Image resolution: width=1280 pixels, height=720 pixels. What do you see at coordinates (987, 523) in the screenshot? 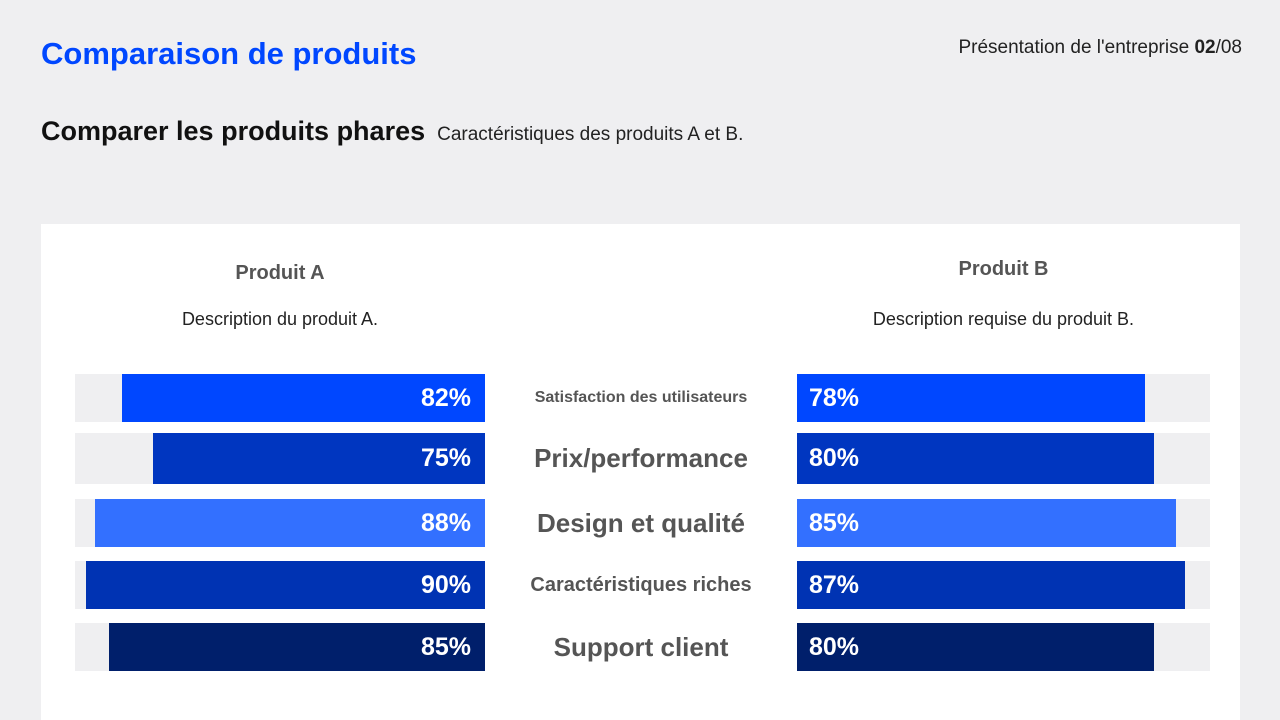
I see `product-b-bar: 85%` at bounding box center [987, 523].